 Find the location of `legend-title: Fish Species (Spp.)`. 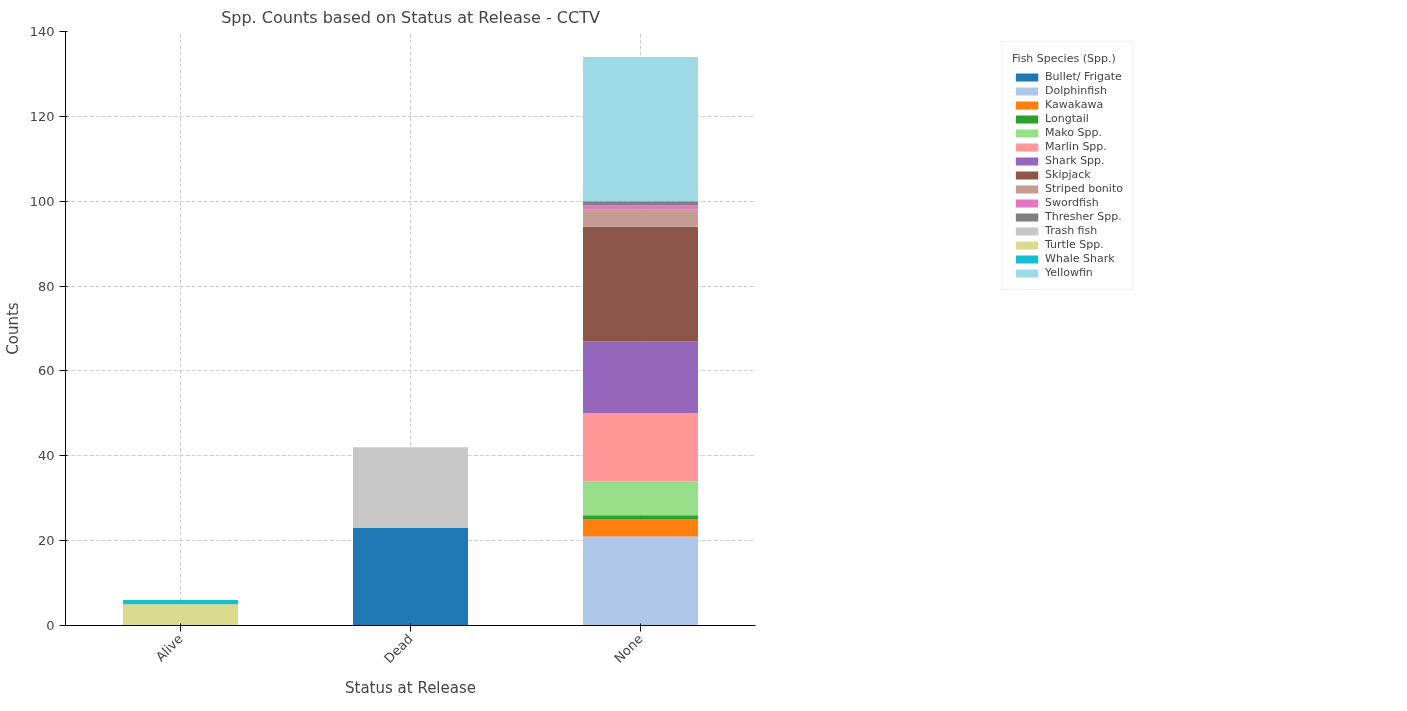

legend-title: Fish Species (Spp.) is located at coordinates (1064, 58).